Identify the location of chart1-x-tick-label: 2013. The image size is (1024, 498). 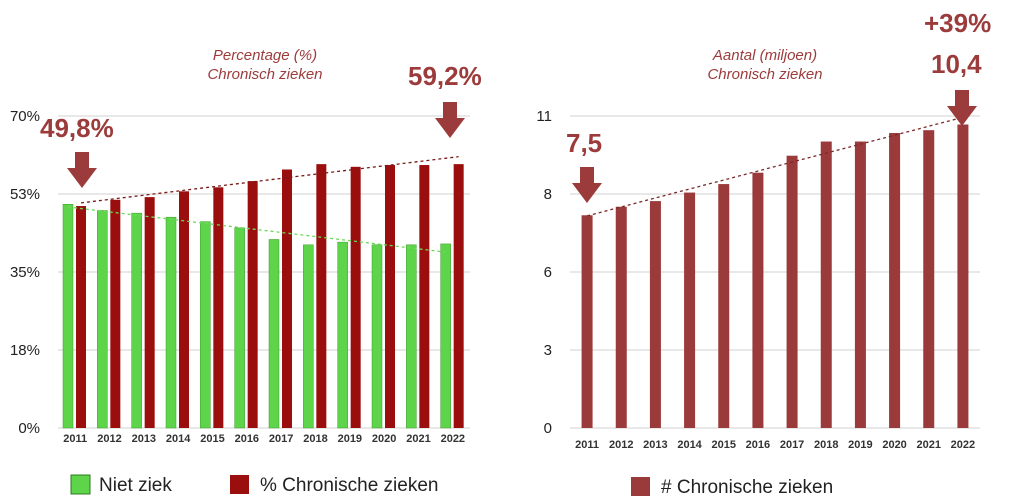
(144, 439).